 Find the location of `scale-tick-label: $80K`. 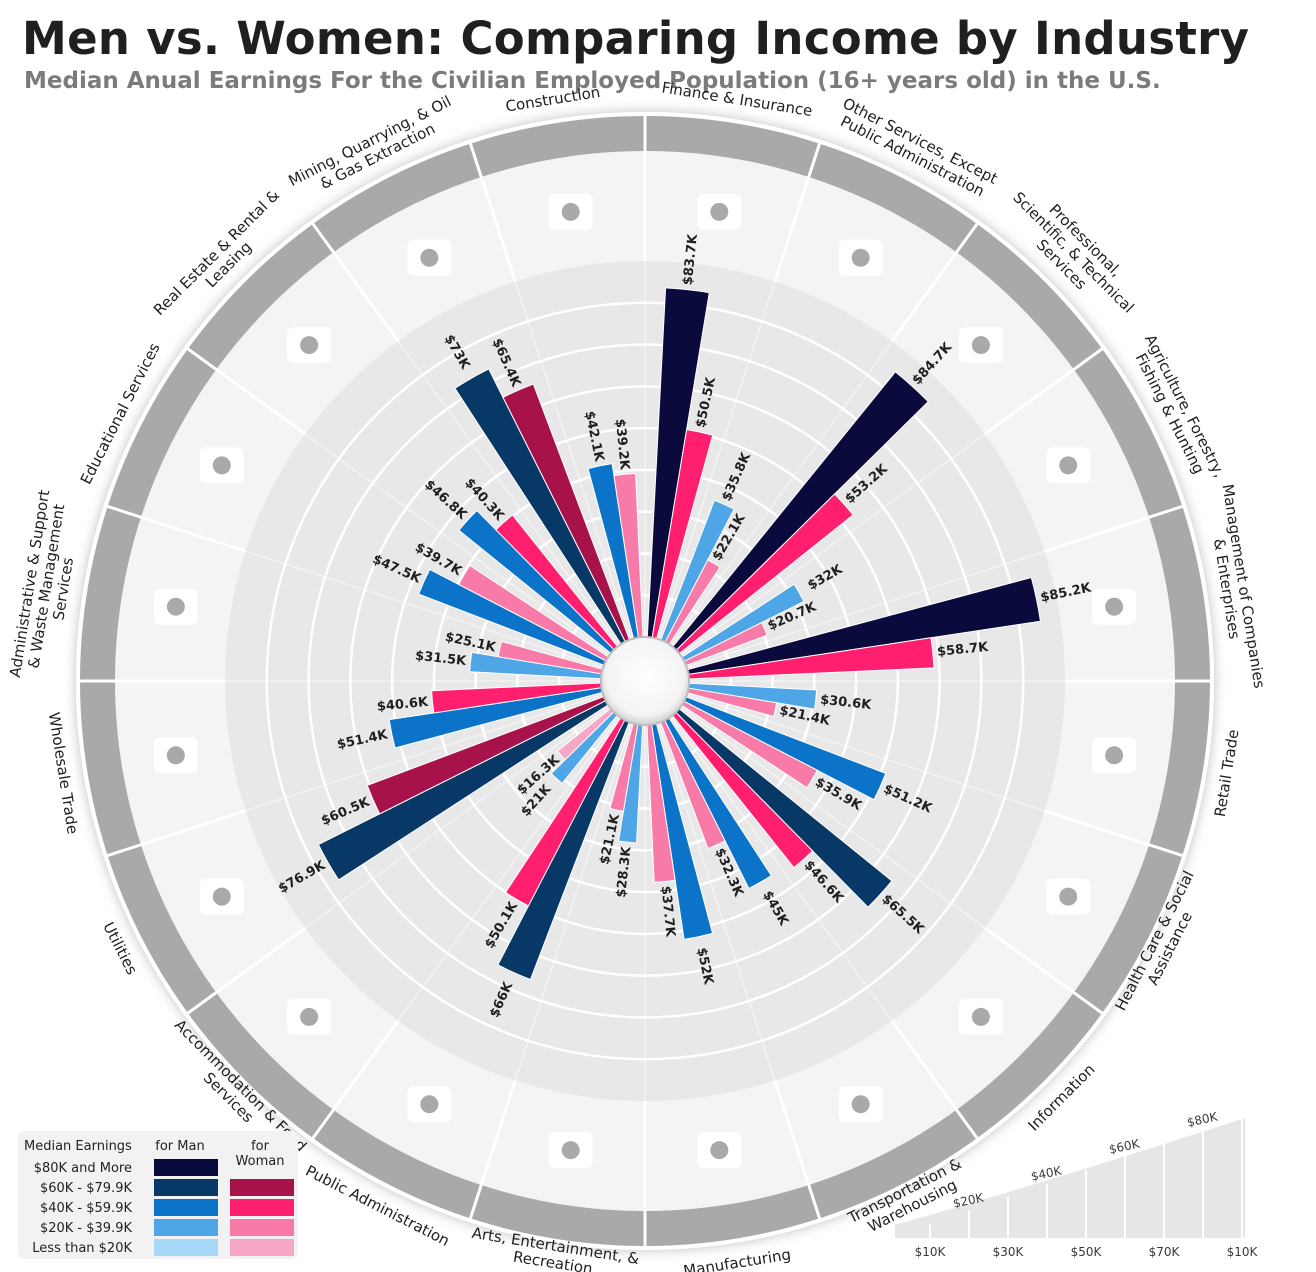

scale-tick-label: $80K is located at coordinates (1203, 1119).